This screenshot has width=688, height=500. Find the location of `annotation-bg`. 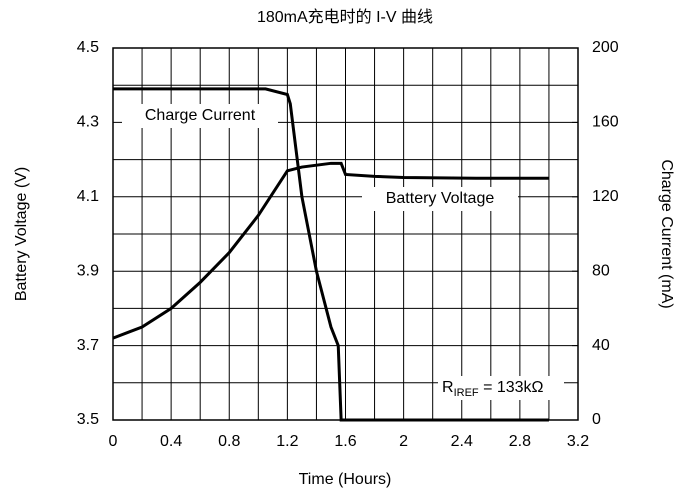

annotation-bg is located at coordinates (501, 388).